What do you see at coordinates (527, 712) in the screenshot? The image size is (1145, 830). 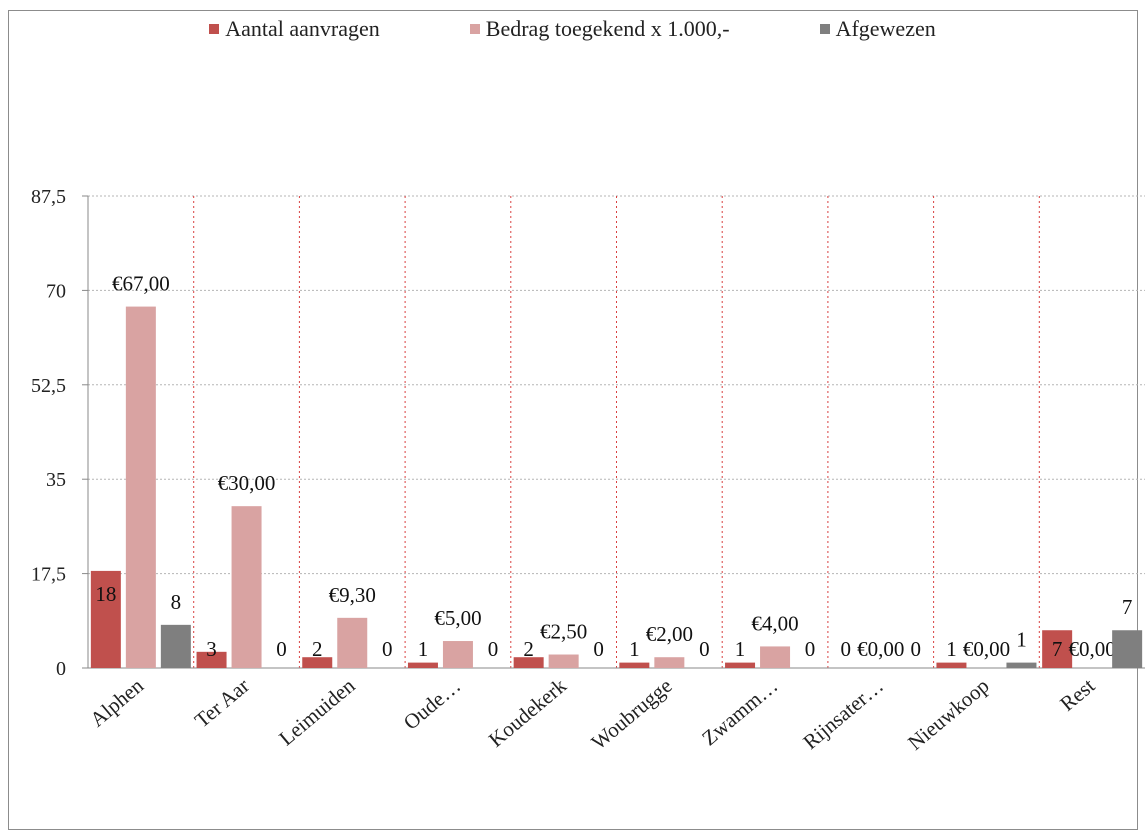 I see `x-tick-label: Koudekerk` at bounding box center [527, 712].